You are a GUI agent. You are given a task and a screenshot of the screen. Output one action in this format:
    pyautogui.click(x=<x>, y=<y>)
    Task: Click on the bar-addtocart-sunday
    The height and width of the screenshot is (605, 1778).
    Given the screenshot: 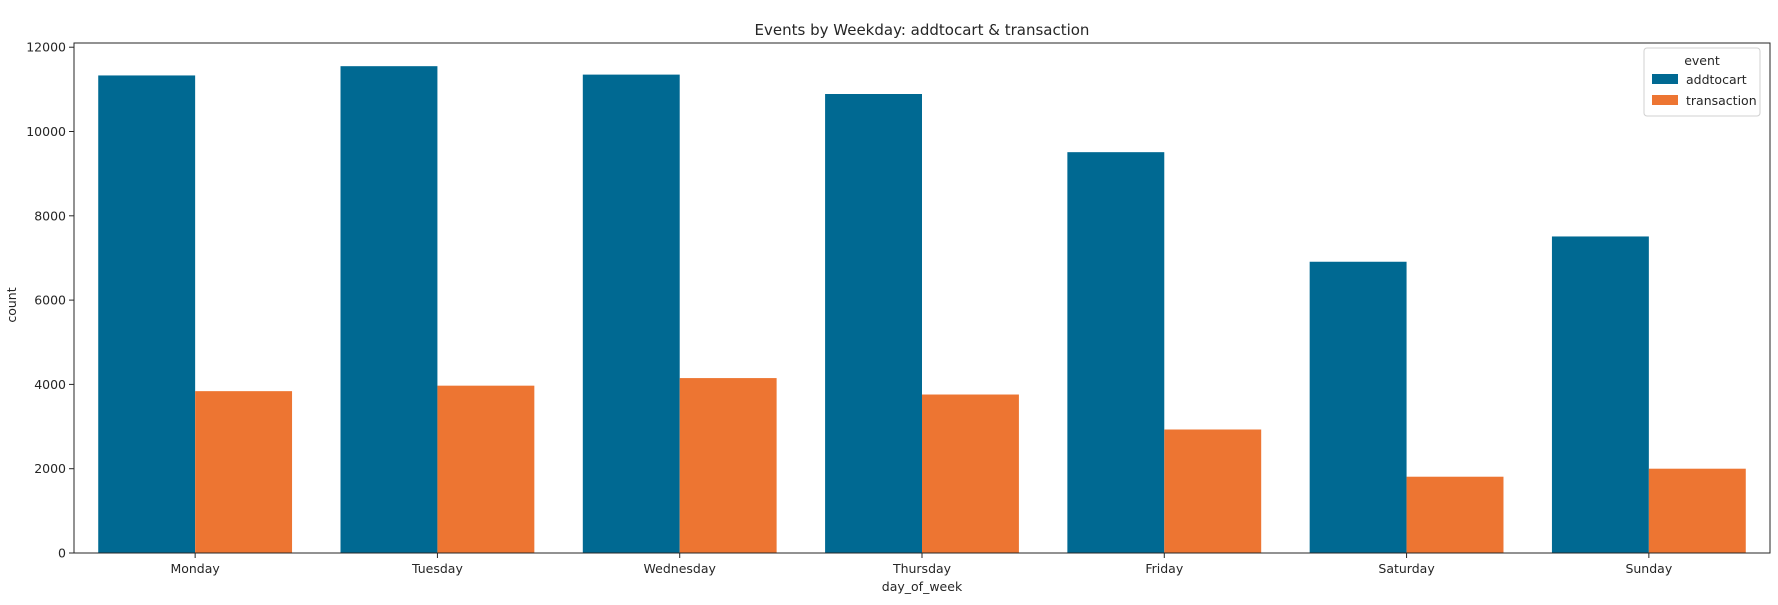 What is the action you would take?
    pyautogui.click(x=1600, y=394)
    